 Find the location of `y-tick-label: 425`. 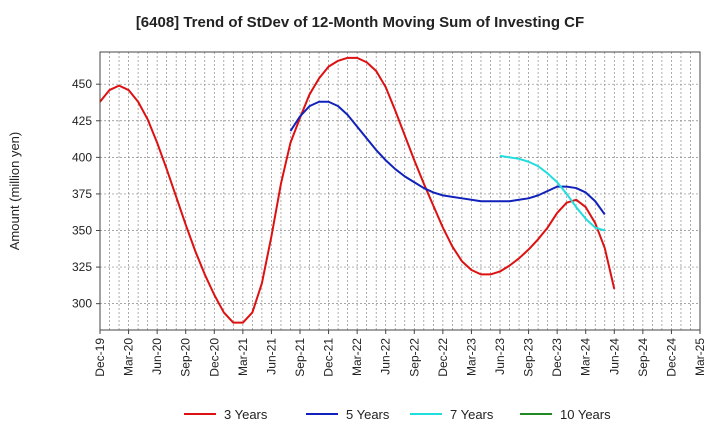

y-tick-label: 425 is located at coordinates (82, 121).